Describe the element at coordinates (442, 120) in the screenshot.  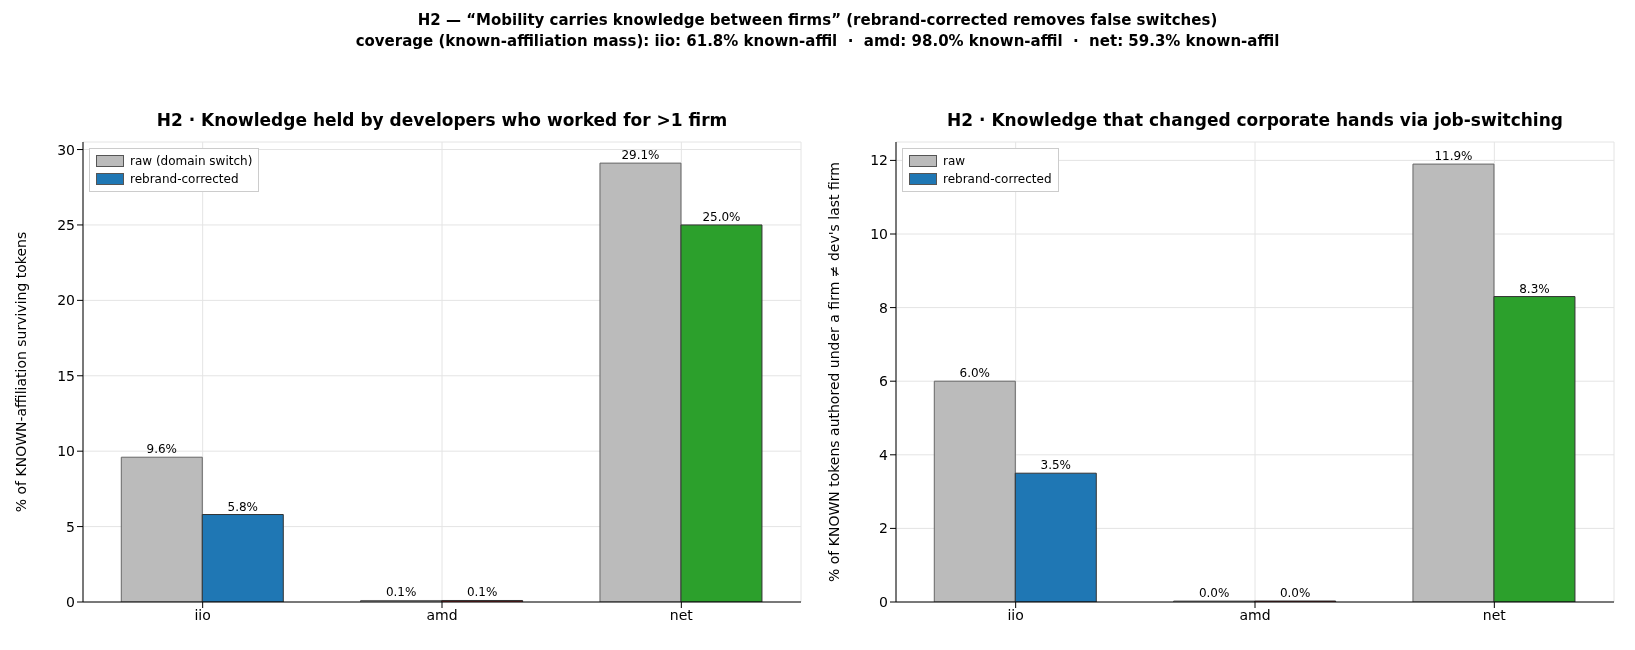
I see `chart-title: H2 · Knowledge held by developers who worked for >1 firm` at that location.